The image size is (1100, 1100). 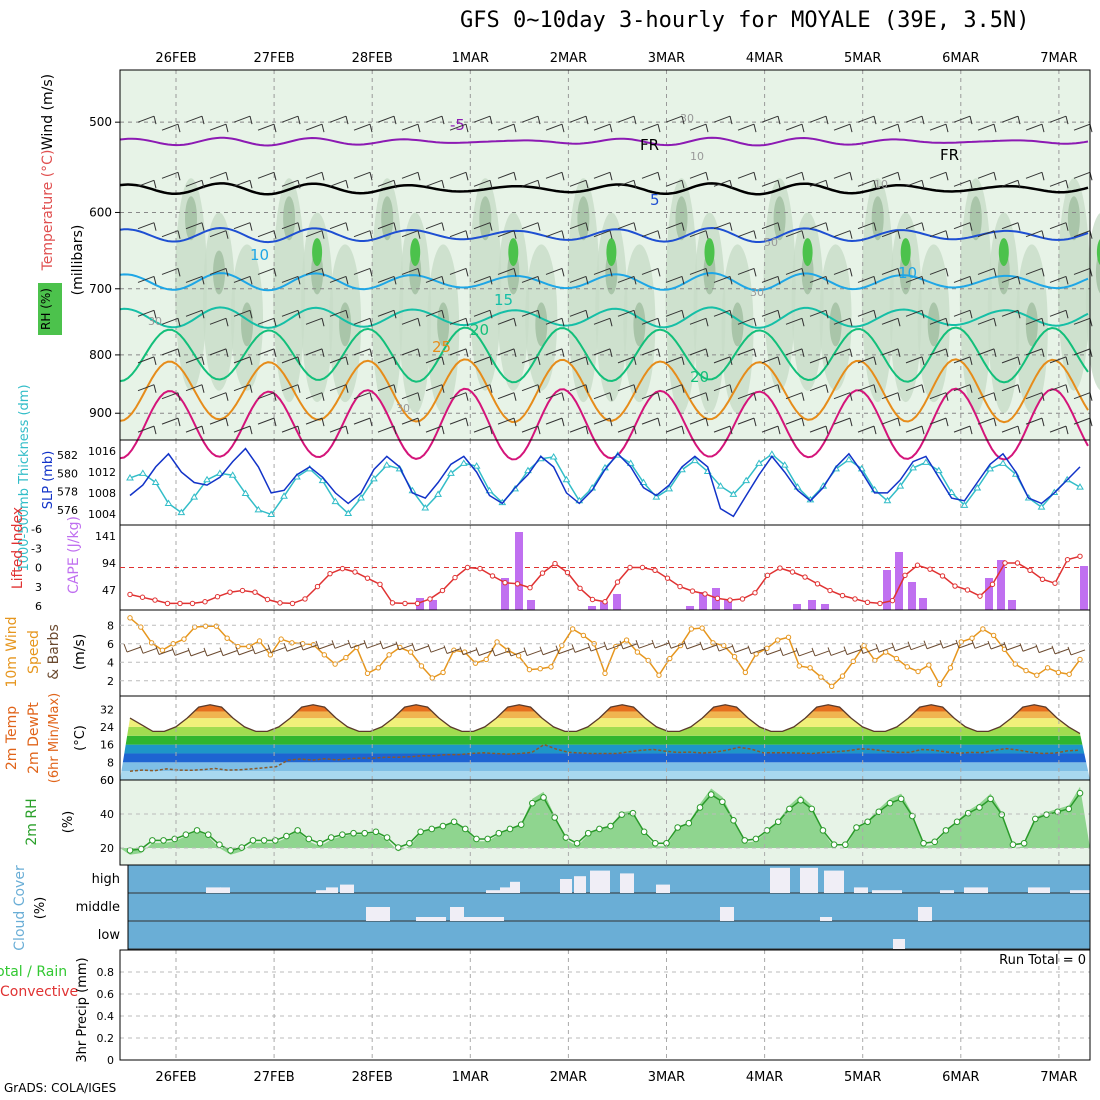 I want to click on date-label-bottom: 3MAR, so click(x=666, y=1077).